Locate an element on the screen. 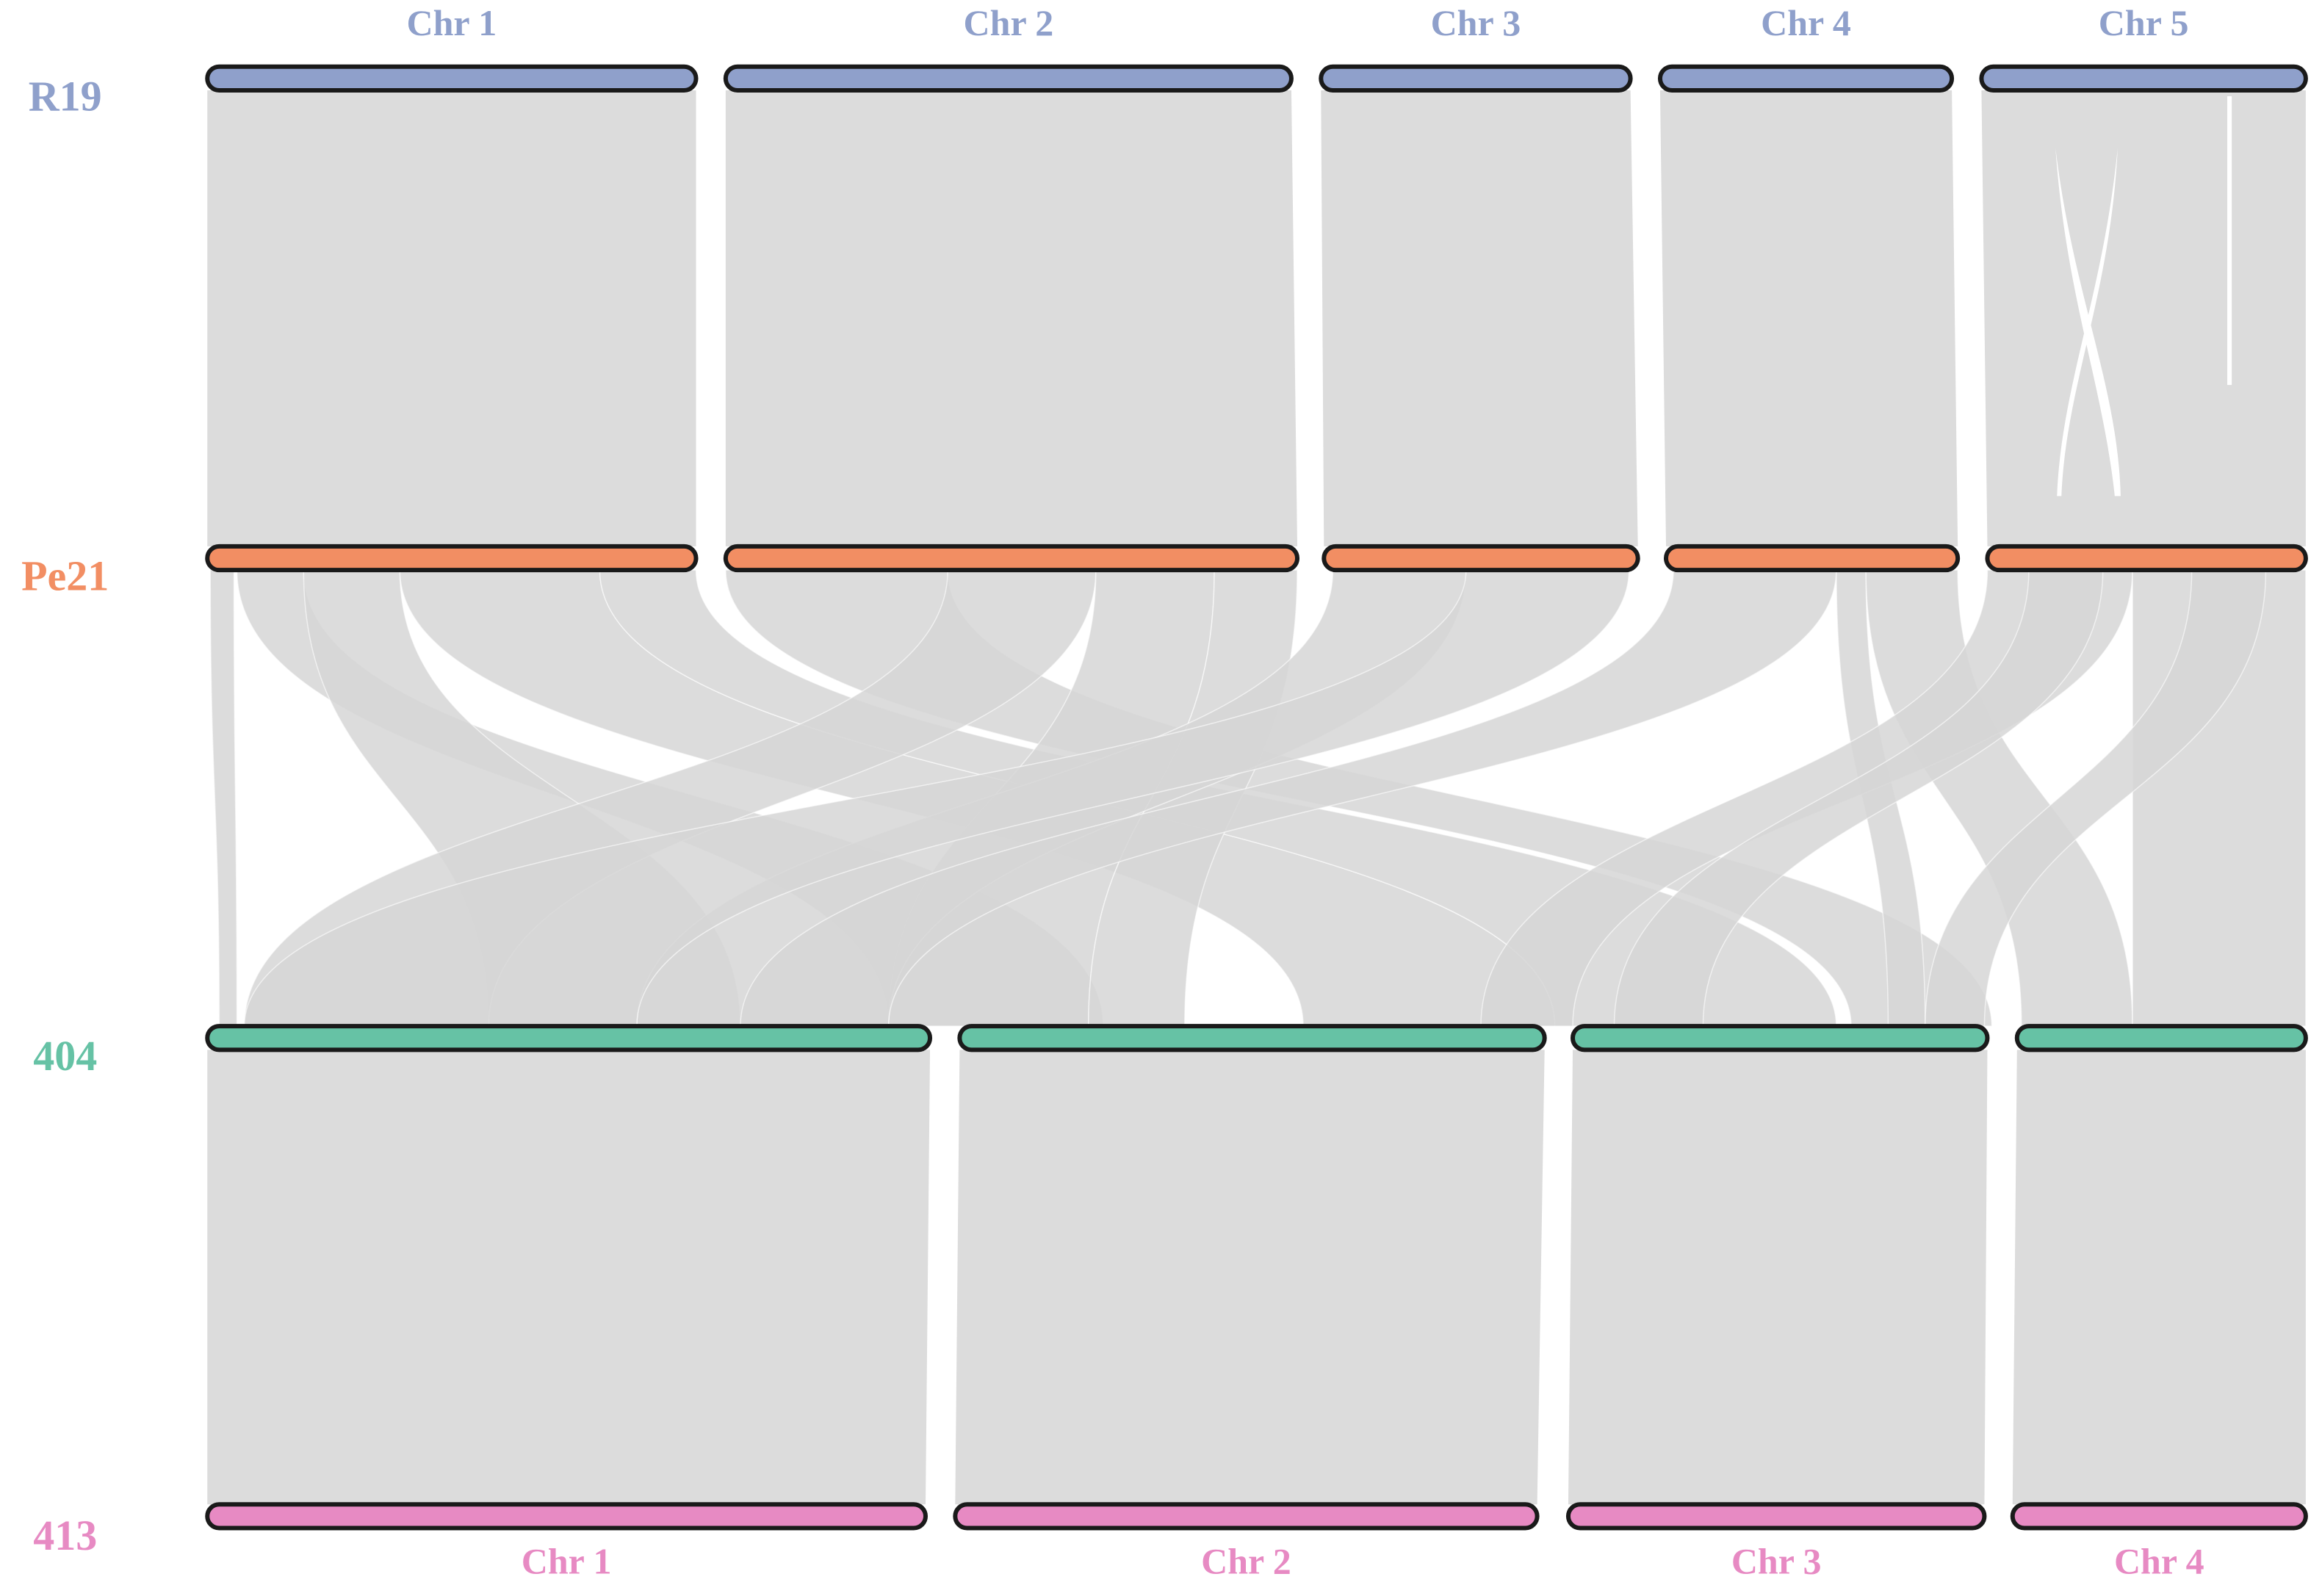 The image size is (2322, 1596). genome-track: Pe21 is located at coordinates (1164, 572).